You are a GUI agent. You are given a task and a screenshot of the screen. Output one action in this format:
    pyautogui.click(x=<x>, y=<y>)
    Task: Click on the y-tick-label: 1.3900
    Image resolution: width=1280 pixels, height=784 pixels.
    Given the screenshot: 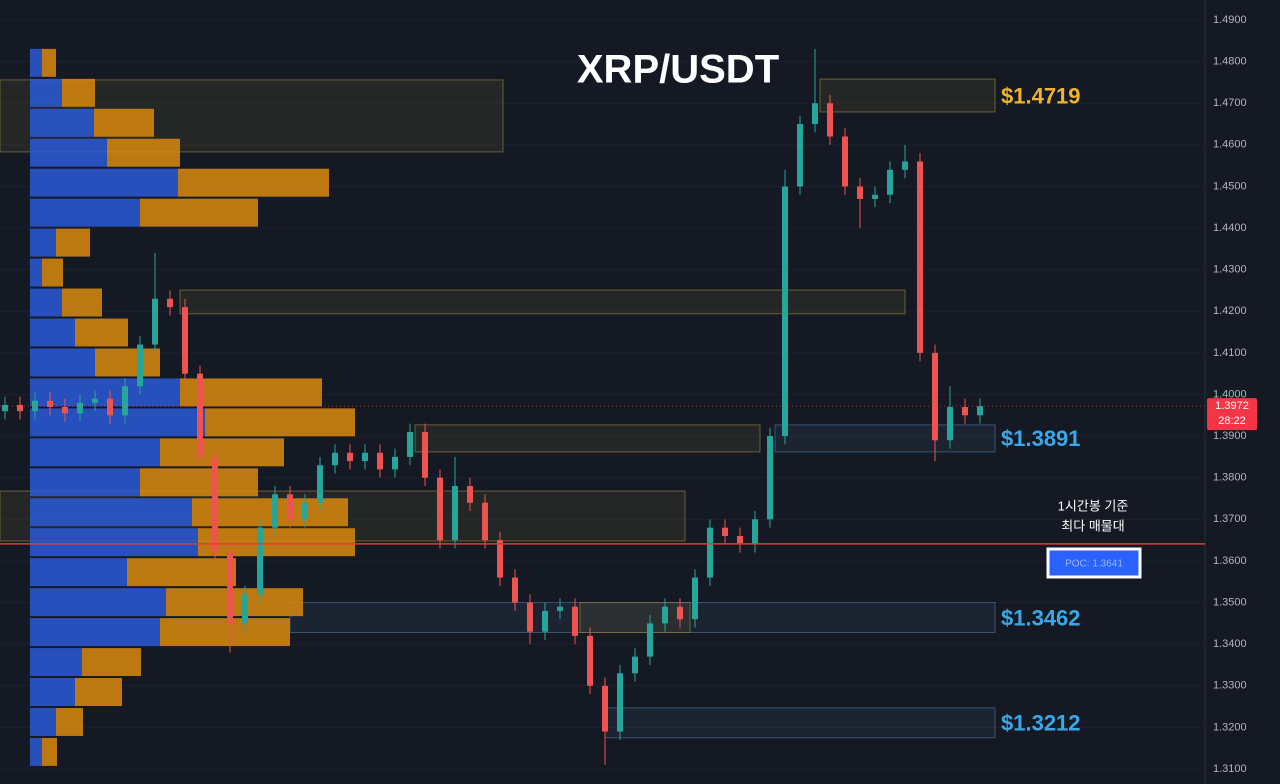 What is the action you would take?
    pyautogui.click(x=1230, y=436)
    